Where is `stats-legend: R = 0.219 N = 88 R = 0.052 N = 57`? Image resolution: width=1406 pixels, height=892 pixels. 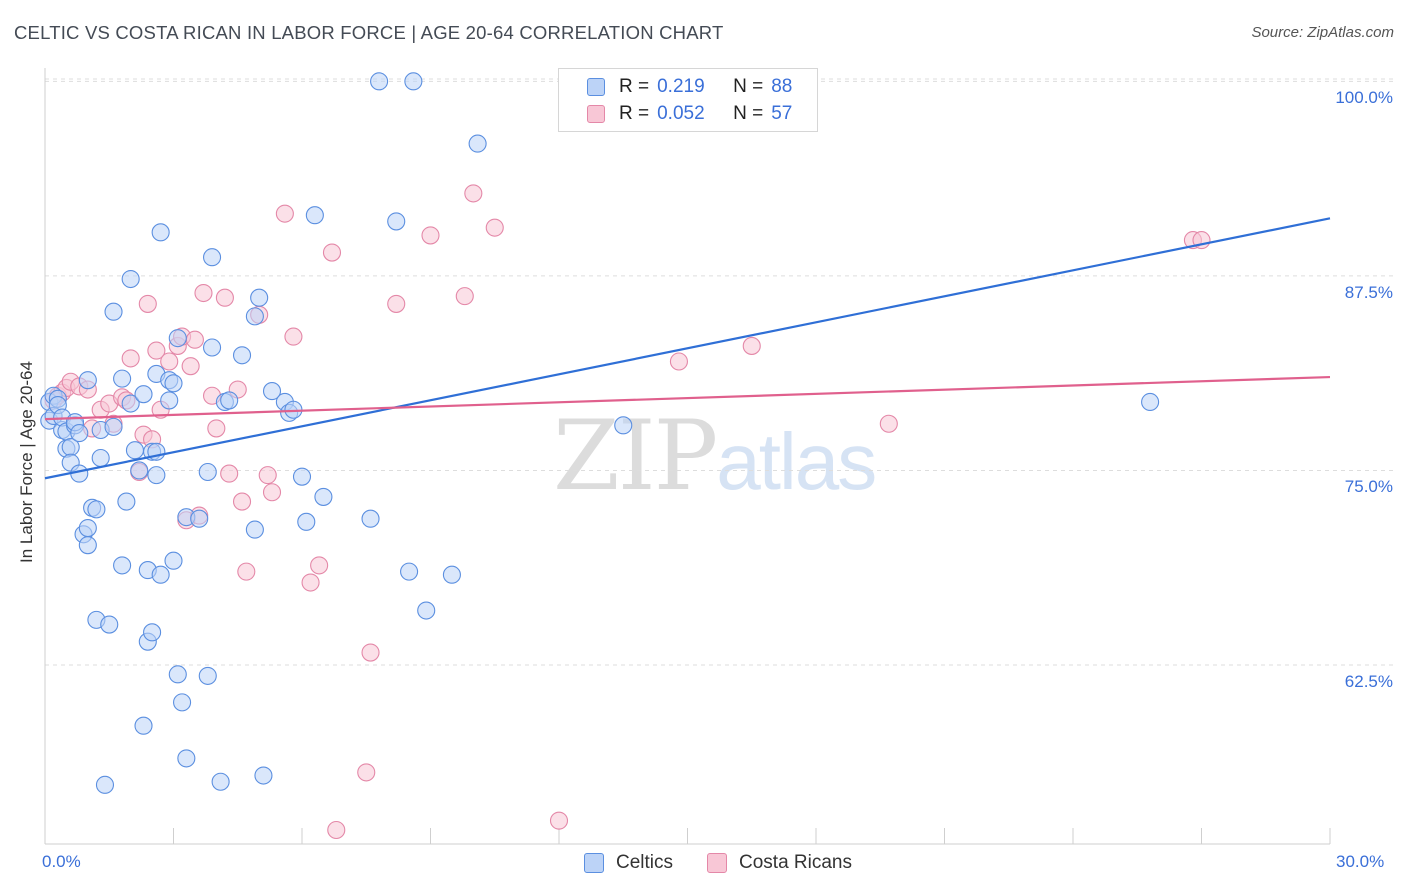
stats-legend: R = 0.219 N = 88 R = 0.052 N = 57 is located at coordinates (688, 100).